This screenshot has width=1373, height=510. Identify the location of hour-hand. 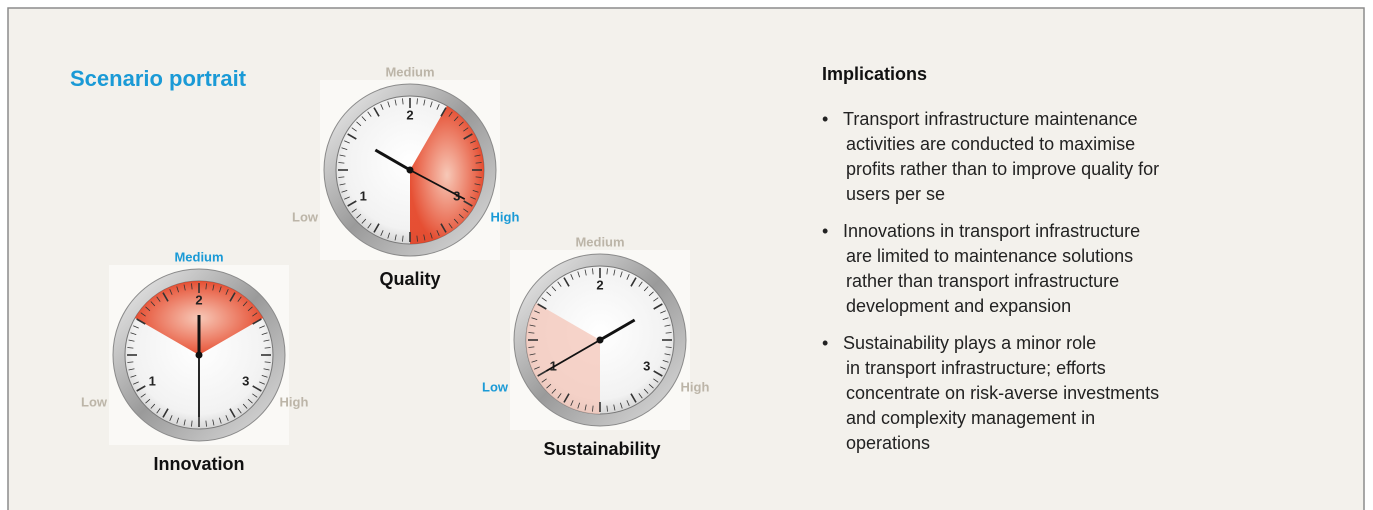
(617, 330).